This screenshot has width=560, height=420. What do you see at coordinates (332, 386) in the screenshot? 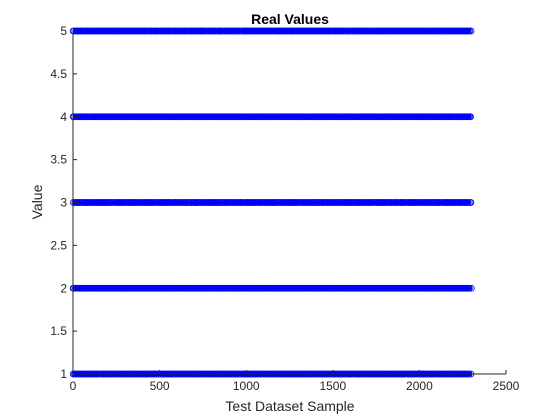
I see `x-tick-label: 1500` at bounding box center [332, 386].